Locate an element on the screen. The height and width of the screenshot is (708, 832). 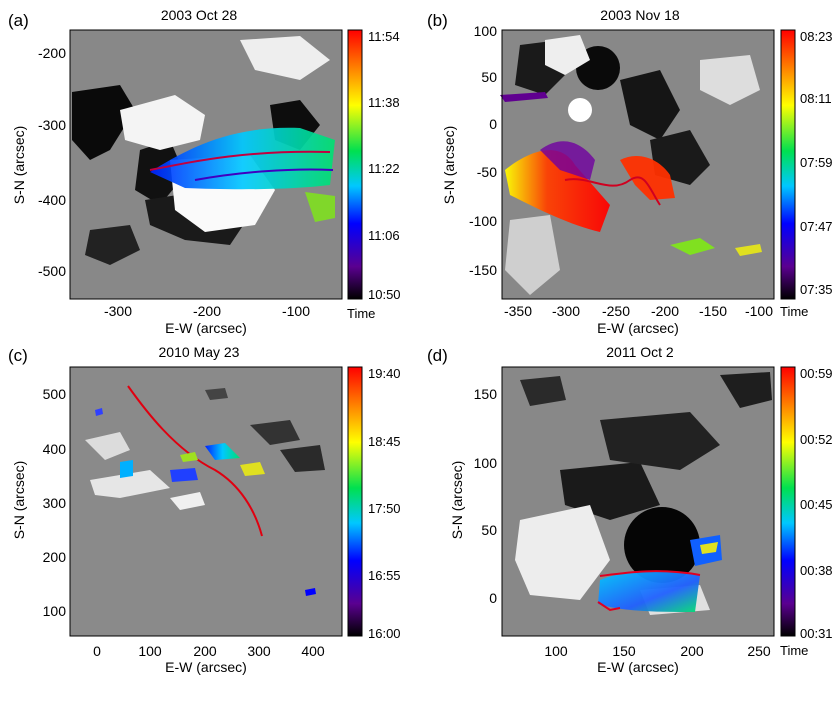
colorbar-tick-label: 18:45 is located at coordinates (384, 441).